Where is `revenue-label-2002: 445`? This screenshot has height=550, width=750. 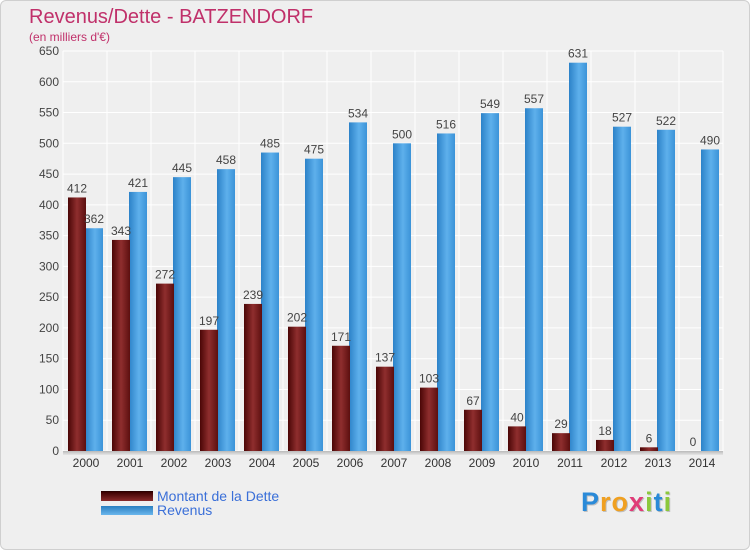
revenue-label-2002: 445 is located at coordinates (182, 168).